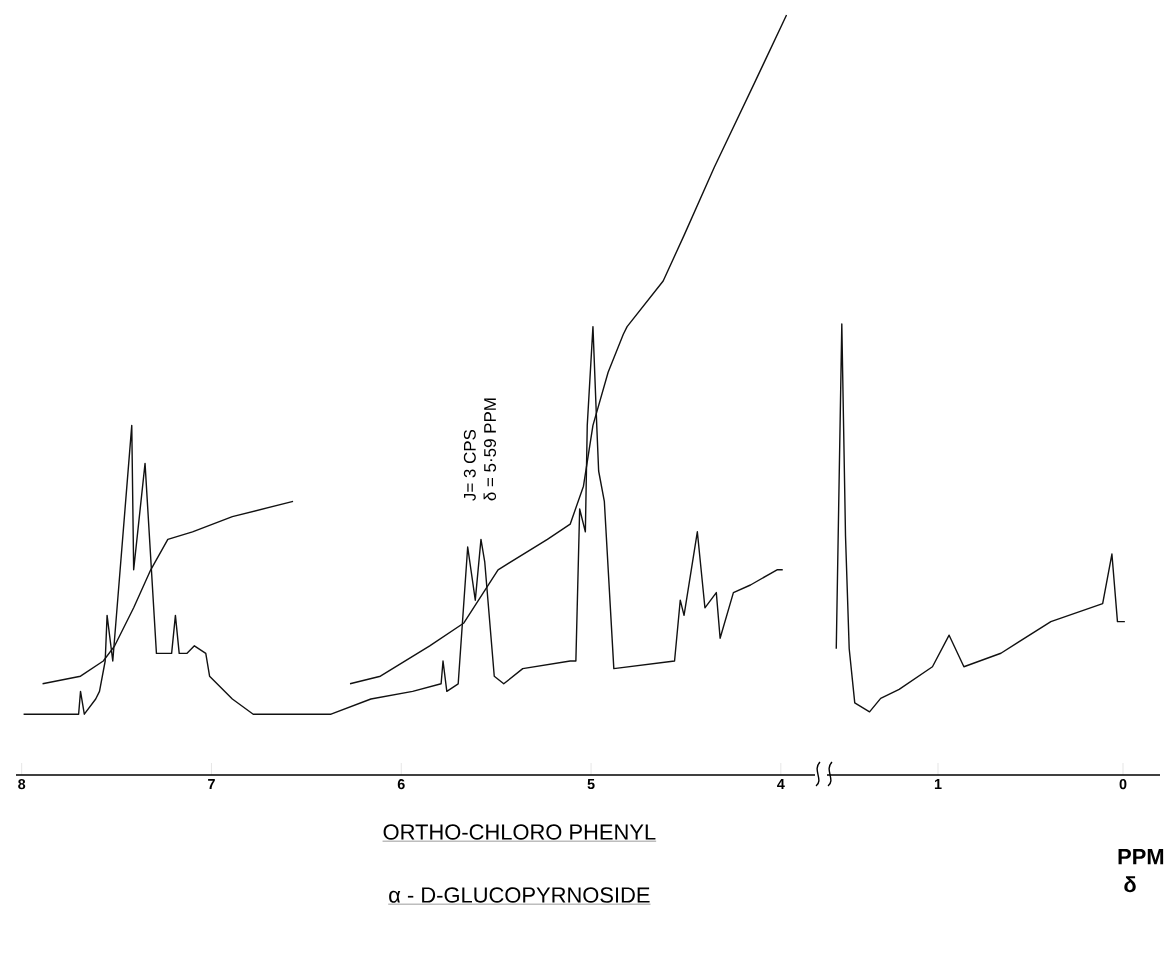 Image resolution: width=1164 pixels, height=974 pixels. I want to click on text: ORTHO-CHLORO PHENYL, so click(519, 832).